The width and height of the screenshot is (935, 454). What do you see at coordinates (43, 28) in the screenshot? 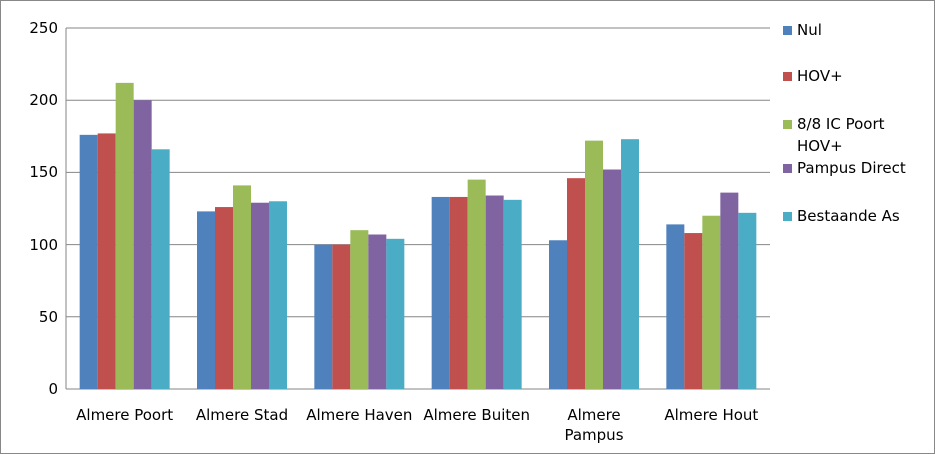
I see `y-tick-label: 250` at bounding box center [43, 28].